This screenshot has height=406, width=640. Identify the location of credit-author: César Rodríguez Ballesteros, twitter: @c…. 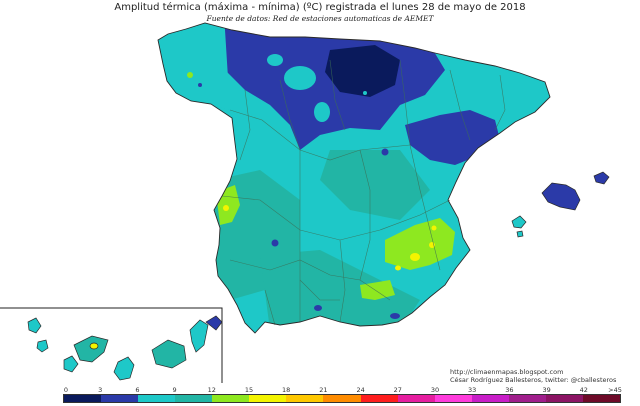
(533, 380).